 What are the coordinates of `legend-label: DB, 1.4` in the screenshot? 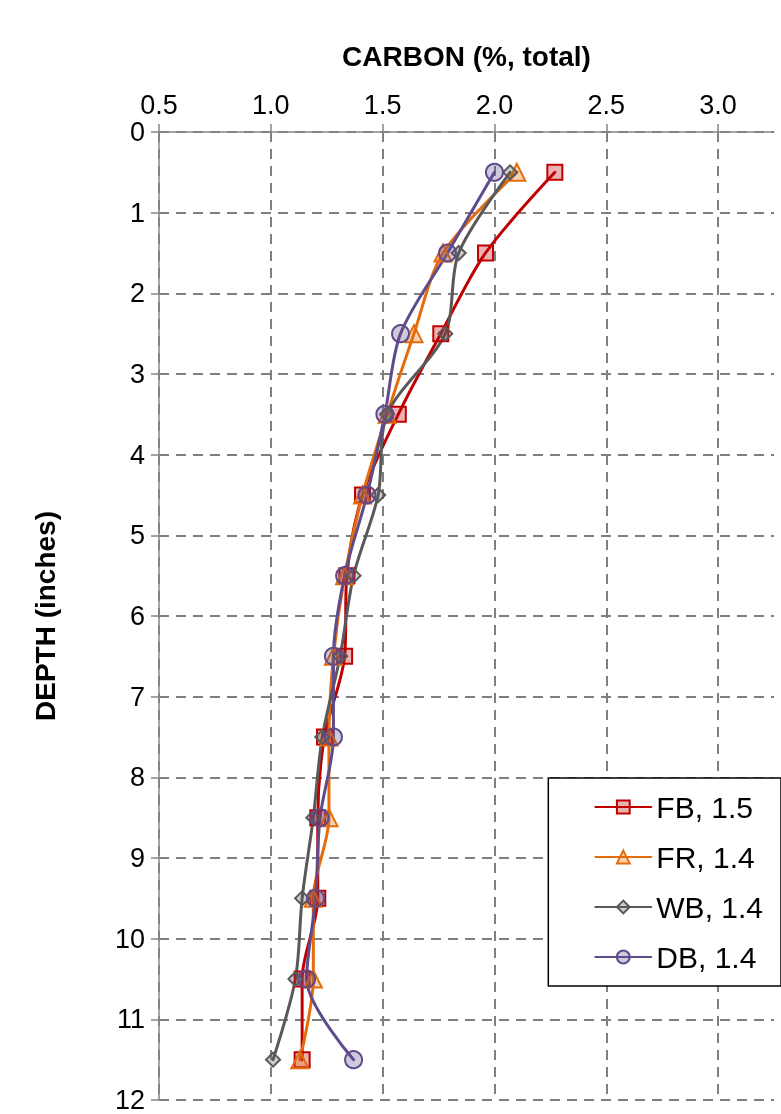 It's located at (706, 957).